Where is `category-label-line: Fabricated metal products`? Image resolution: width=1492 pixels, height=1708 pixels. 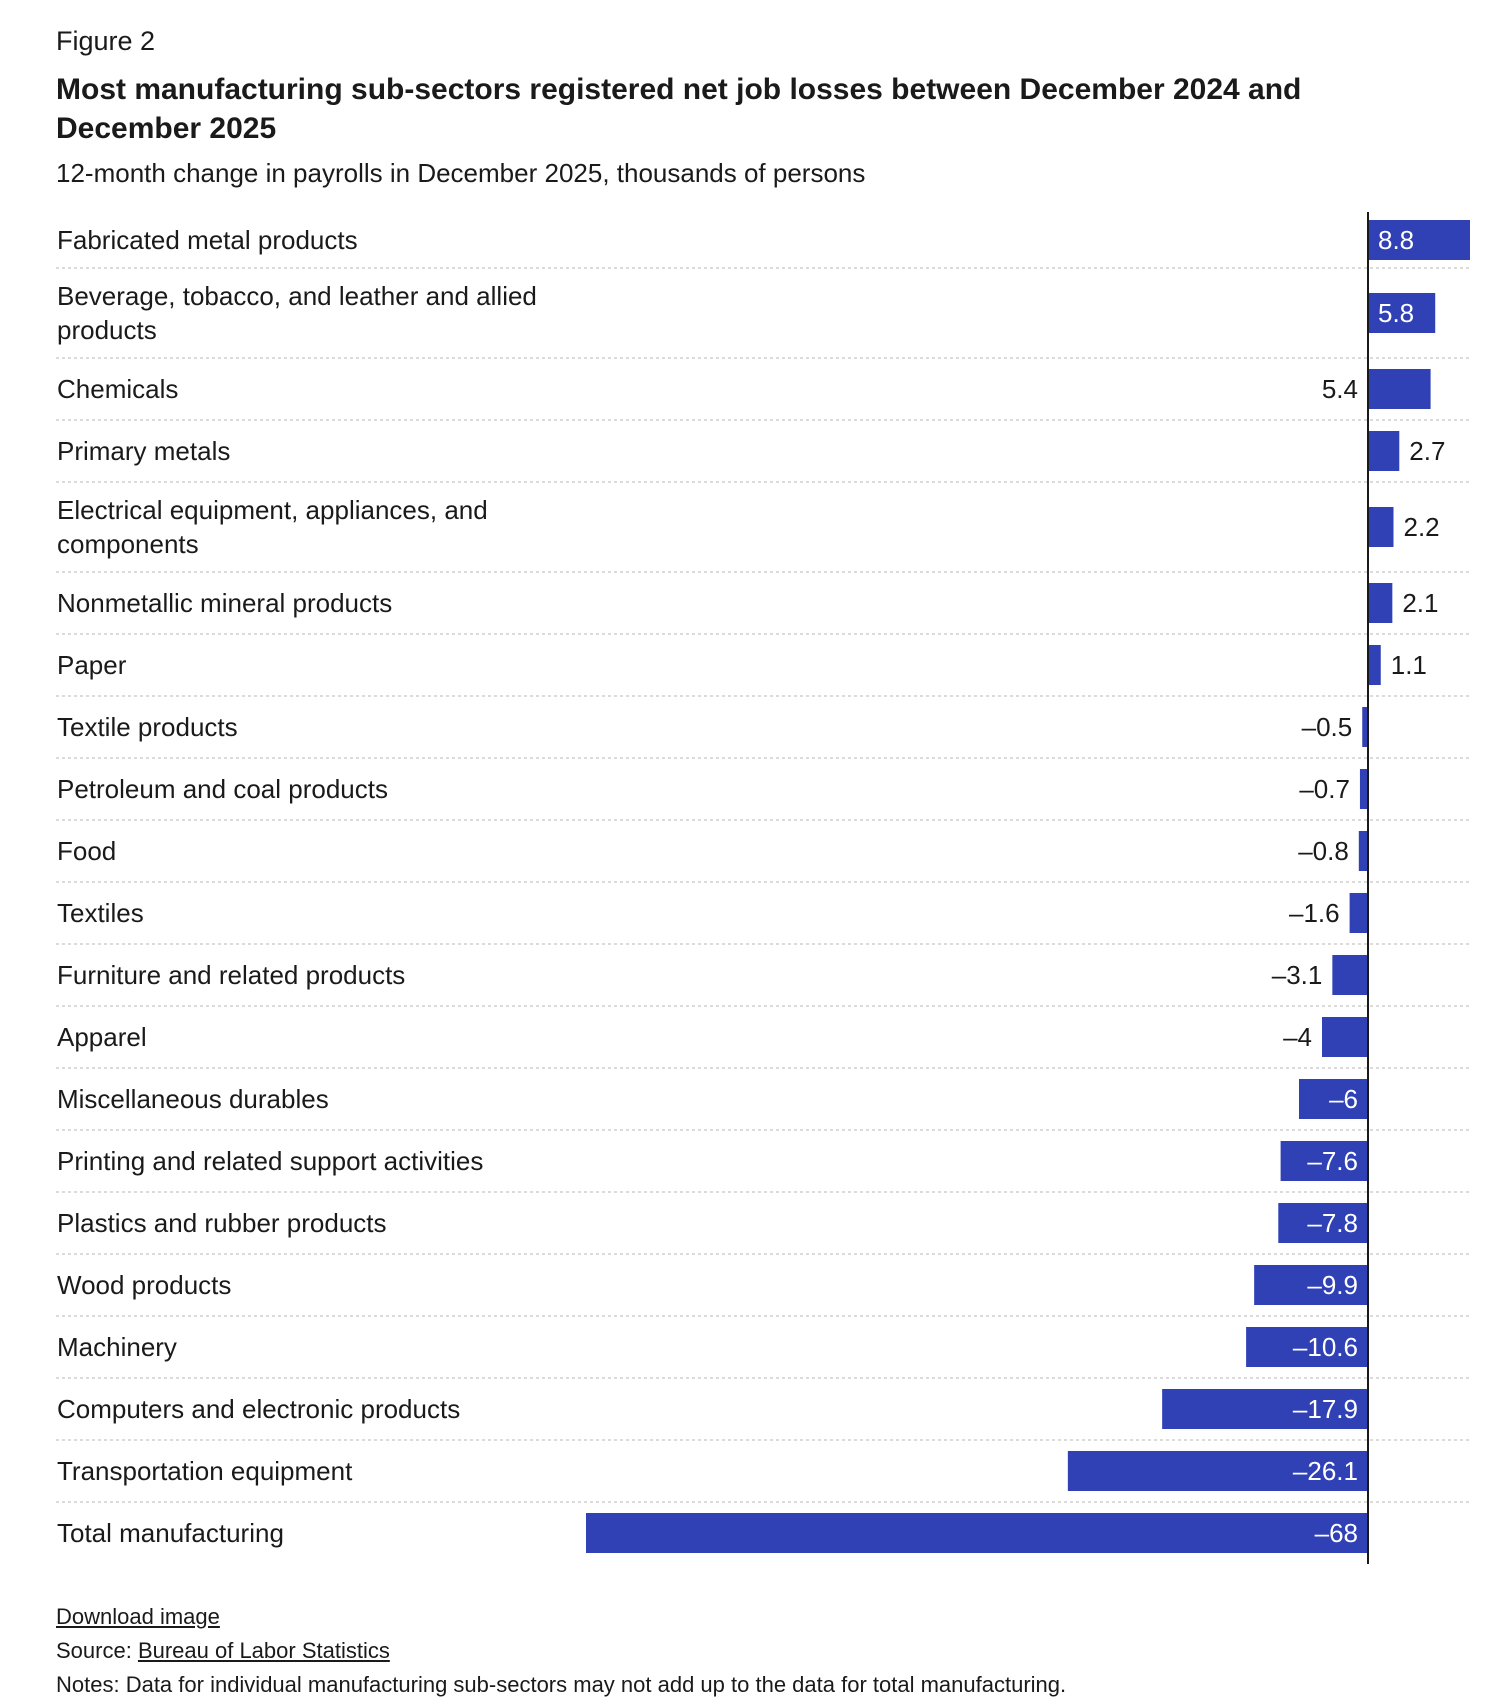 category-label-line: Fabricated metal products is located at coordinates (207, 240).